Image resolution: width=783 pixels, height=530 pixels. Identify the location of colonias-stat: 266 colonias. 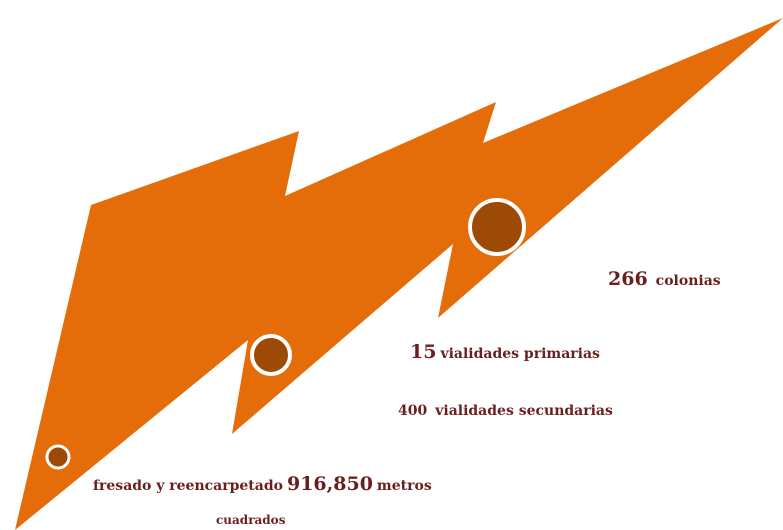
(664, 279).